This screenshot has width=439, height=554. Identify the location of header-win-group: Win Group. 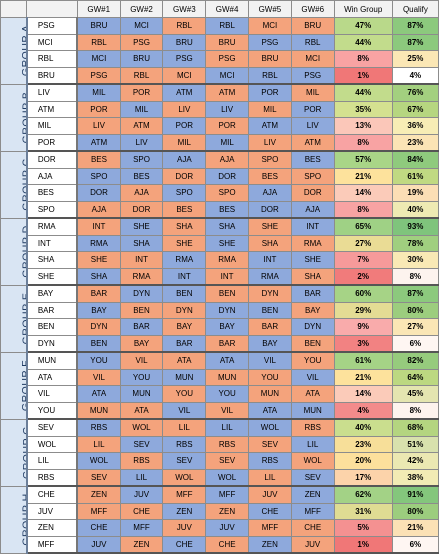
(363, 9).